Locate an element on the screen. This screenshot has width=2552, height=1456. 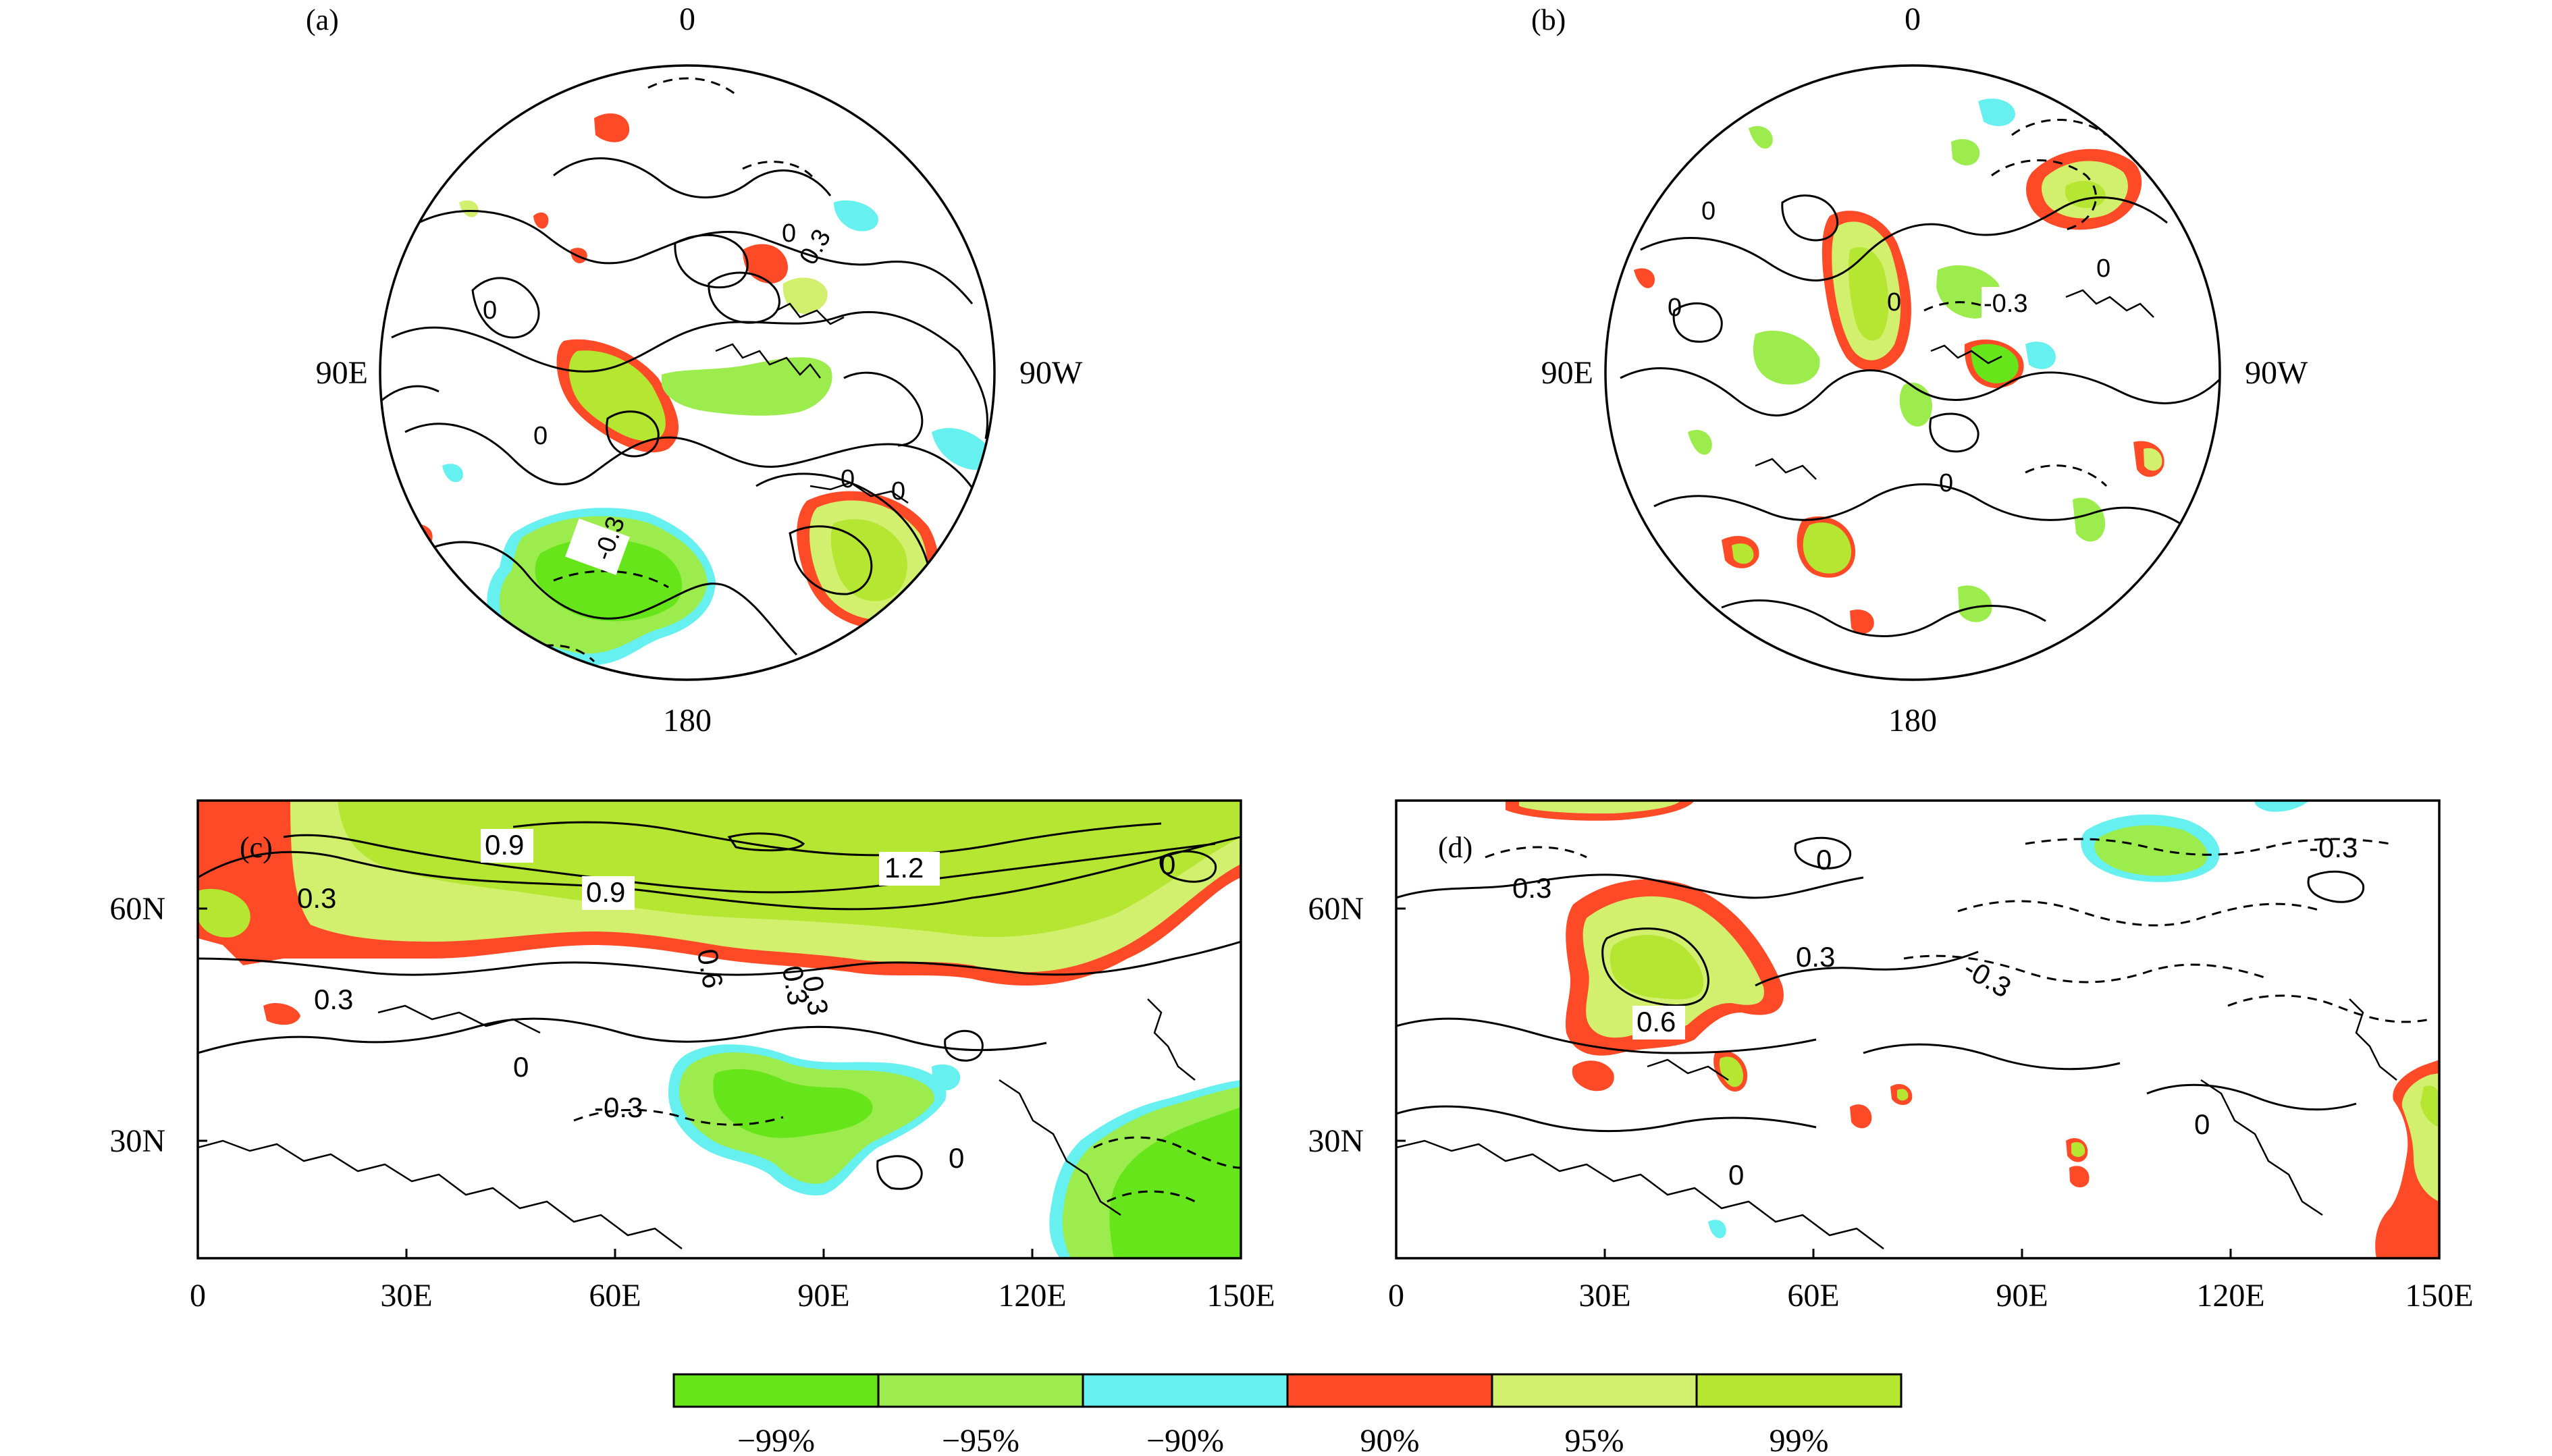
panel-b-lon-right: 90W is located at coordinates (2276, 373).